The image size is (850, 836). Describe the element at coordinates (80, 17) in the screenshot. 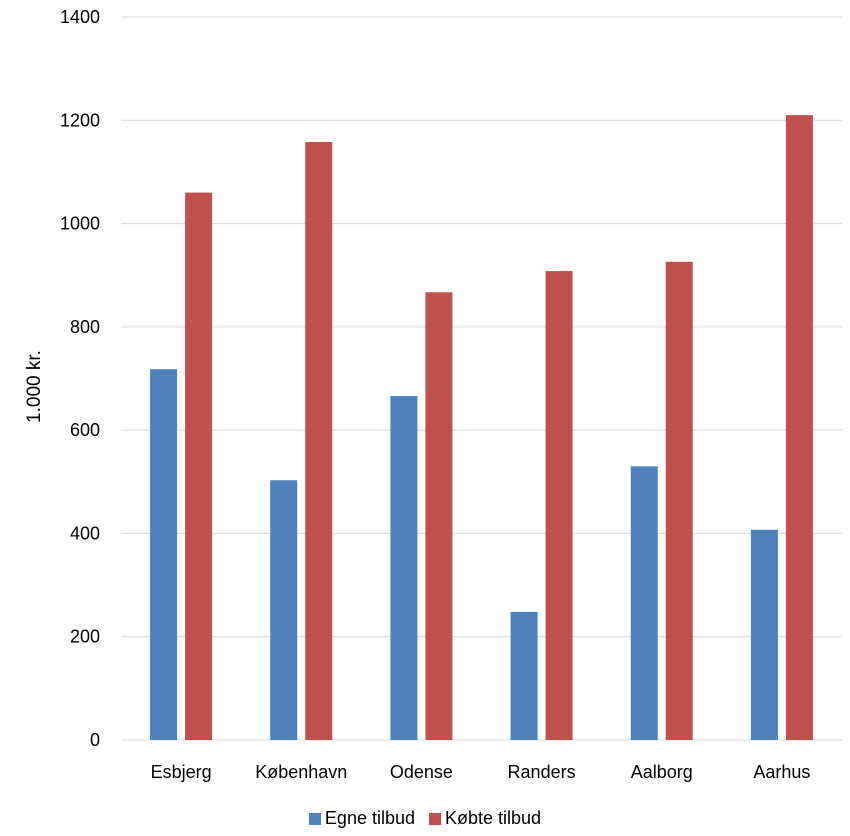

I see `y-tick-label: 1400` at that location.